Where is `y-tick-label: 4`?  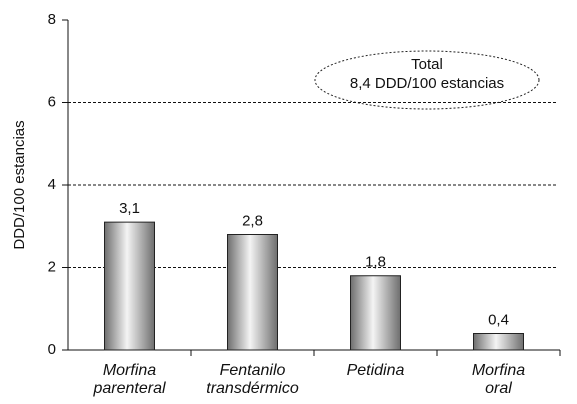
y-tick-label: 4 is located at coordinates (52, 184).